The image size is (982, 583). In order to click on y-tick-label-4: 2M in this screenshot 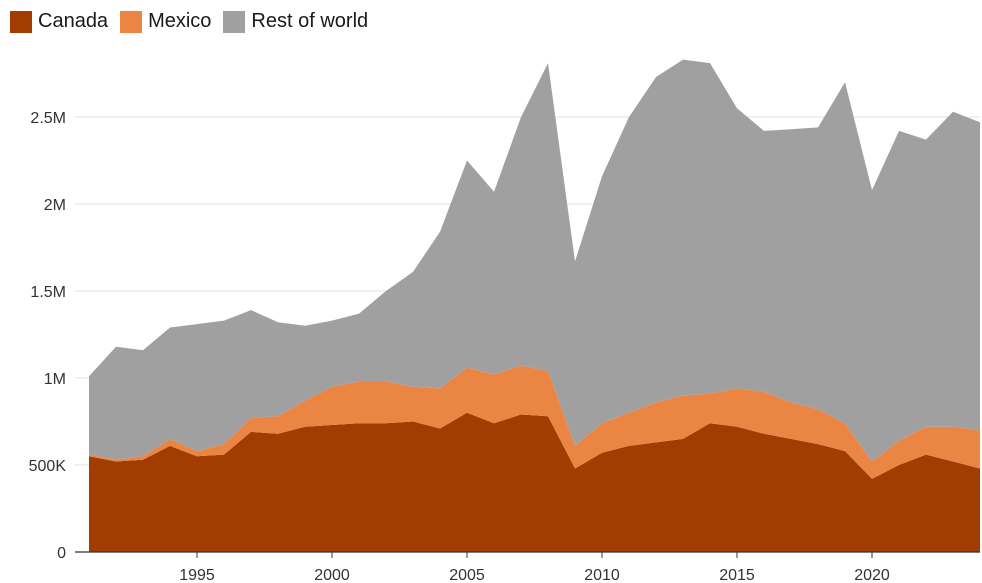, I will do `click(55, 205)`.